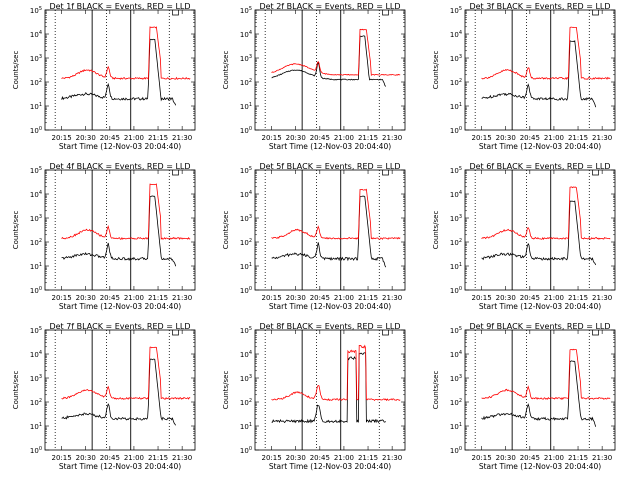 The width and height of the screenshot is (640, 480). I want to click on chart-title: Det 9f BLACK = Events, RED = LLD, so click(539, 326).